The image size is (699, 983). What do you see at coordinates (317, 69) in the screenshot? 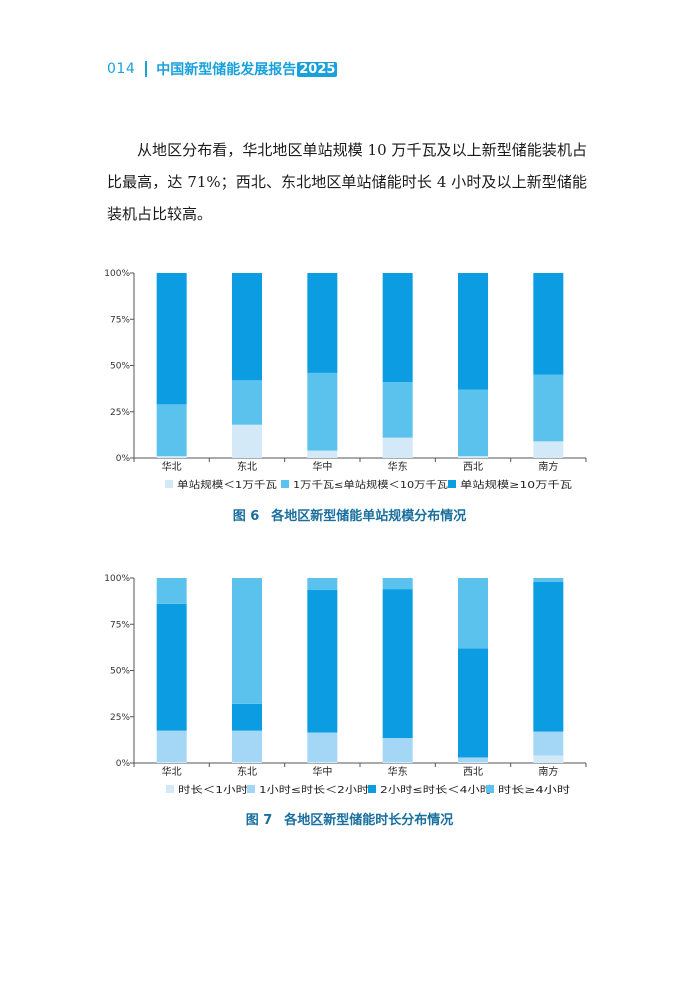
I see `report-year: 2025` at bounding box center [317, 69].